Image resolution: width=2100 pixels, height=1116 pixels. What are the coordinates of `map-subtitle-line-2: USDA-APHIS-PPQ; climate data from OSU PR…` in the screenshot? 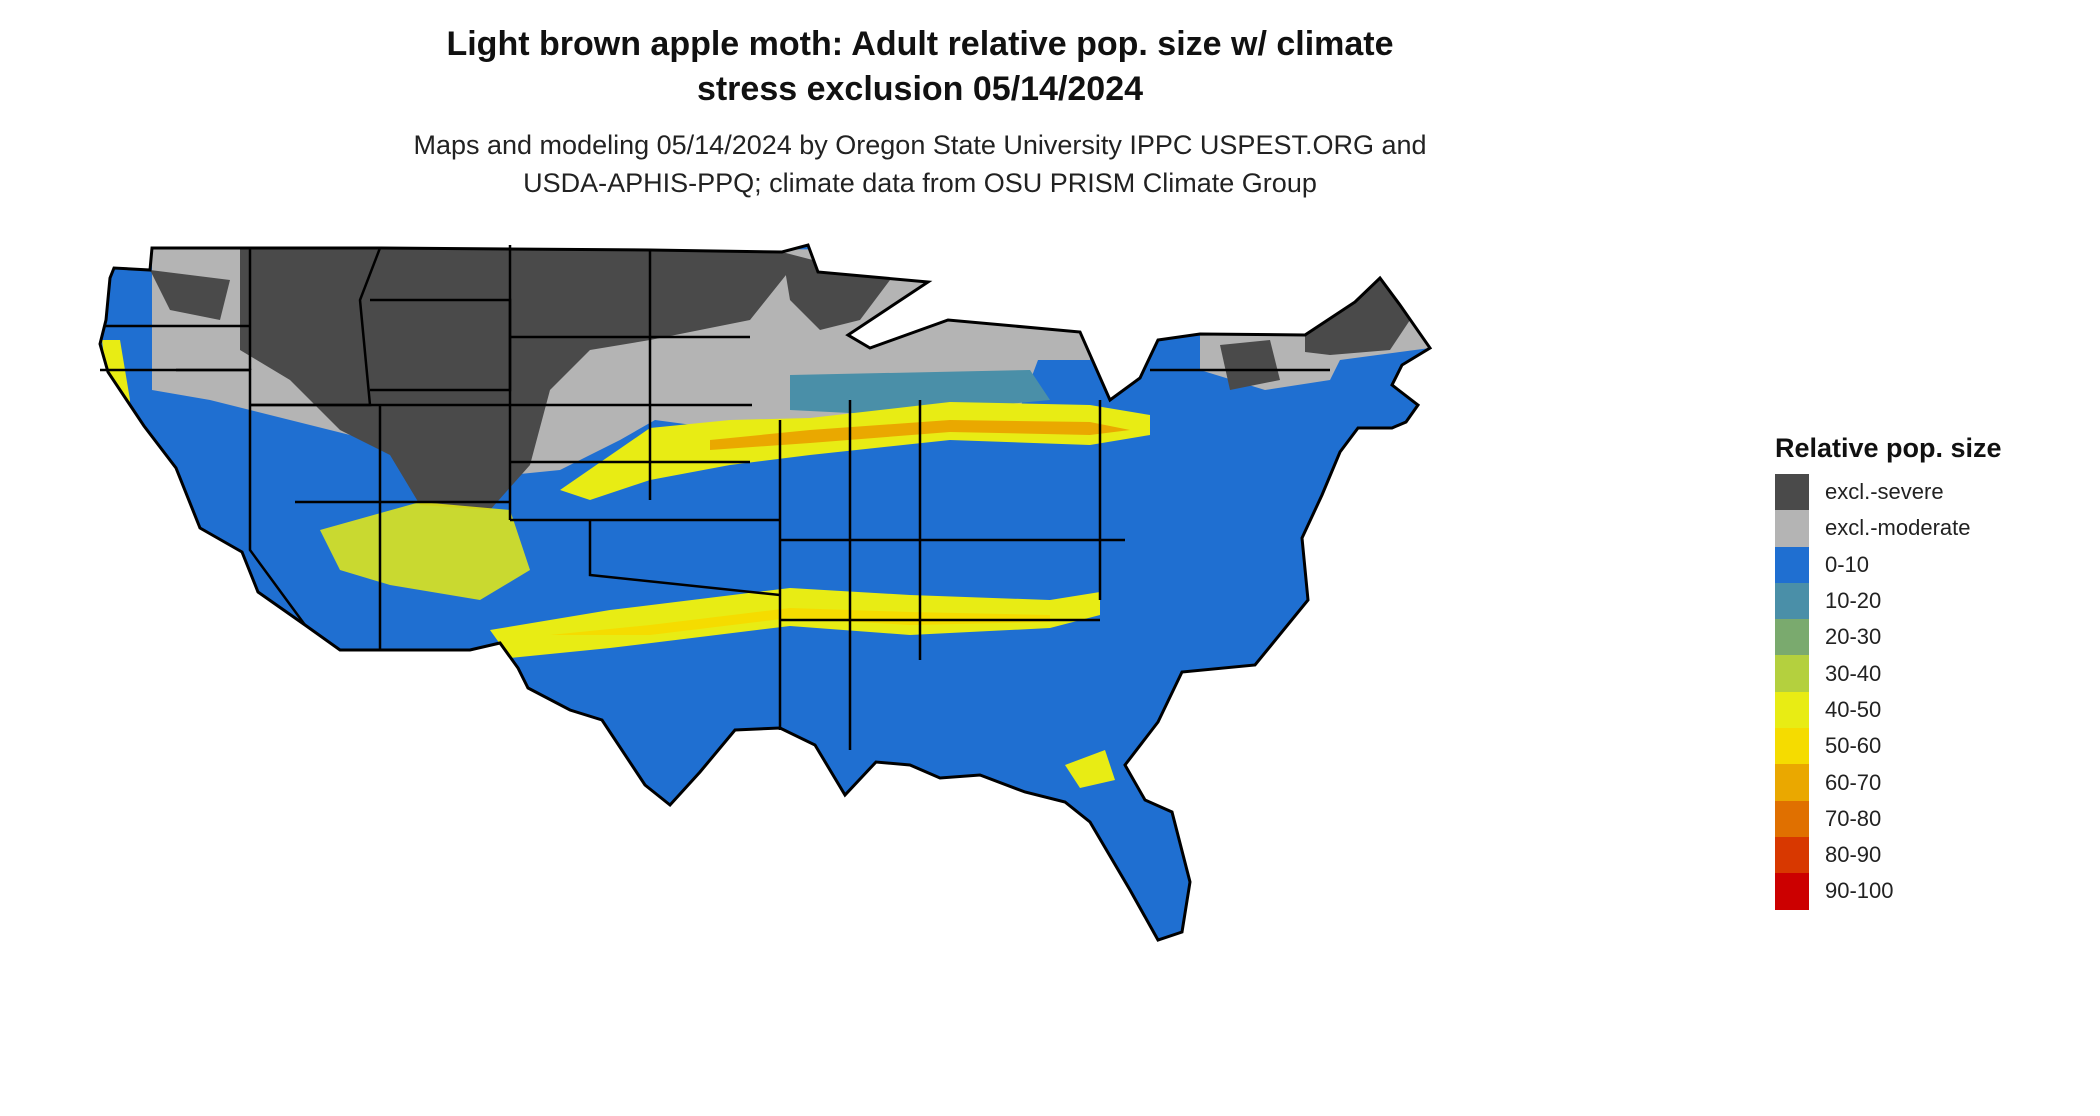 It's located at (920, 183).